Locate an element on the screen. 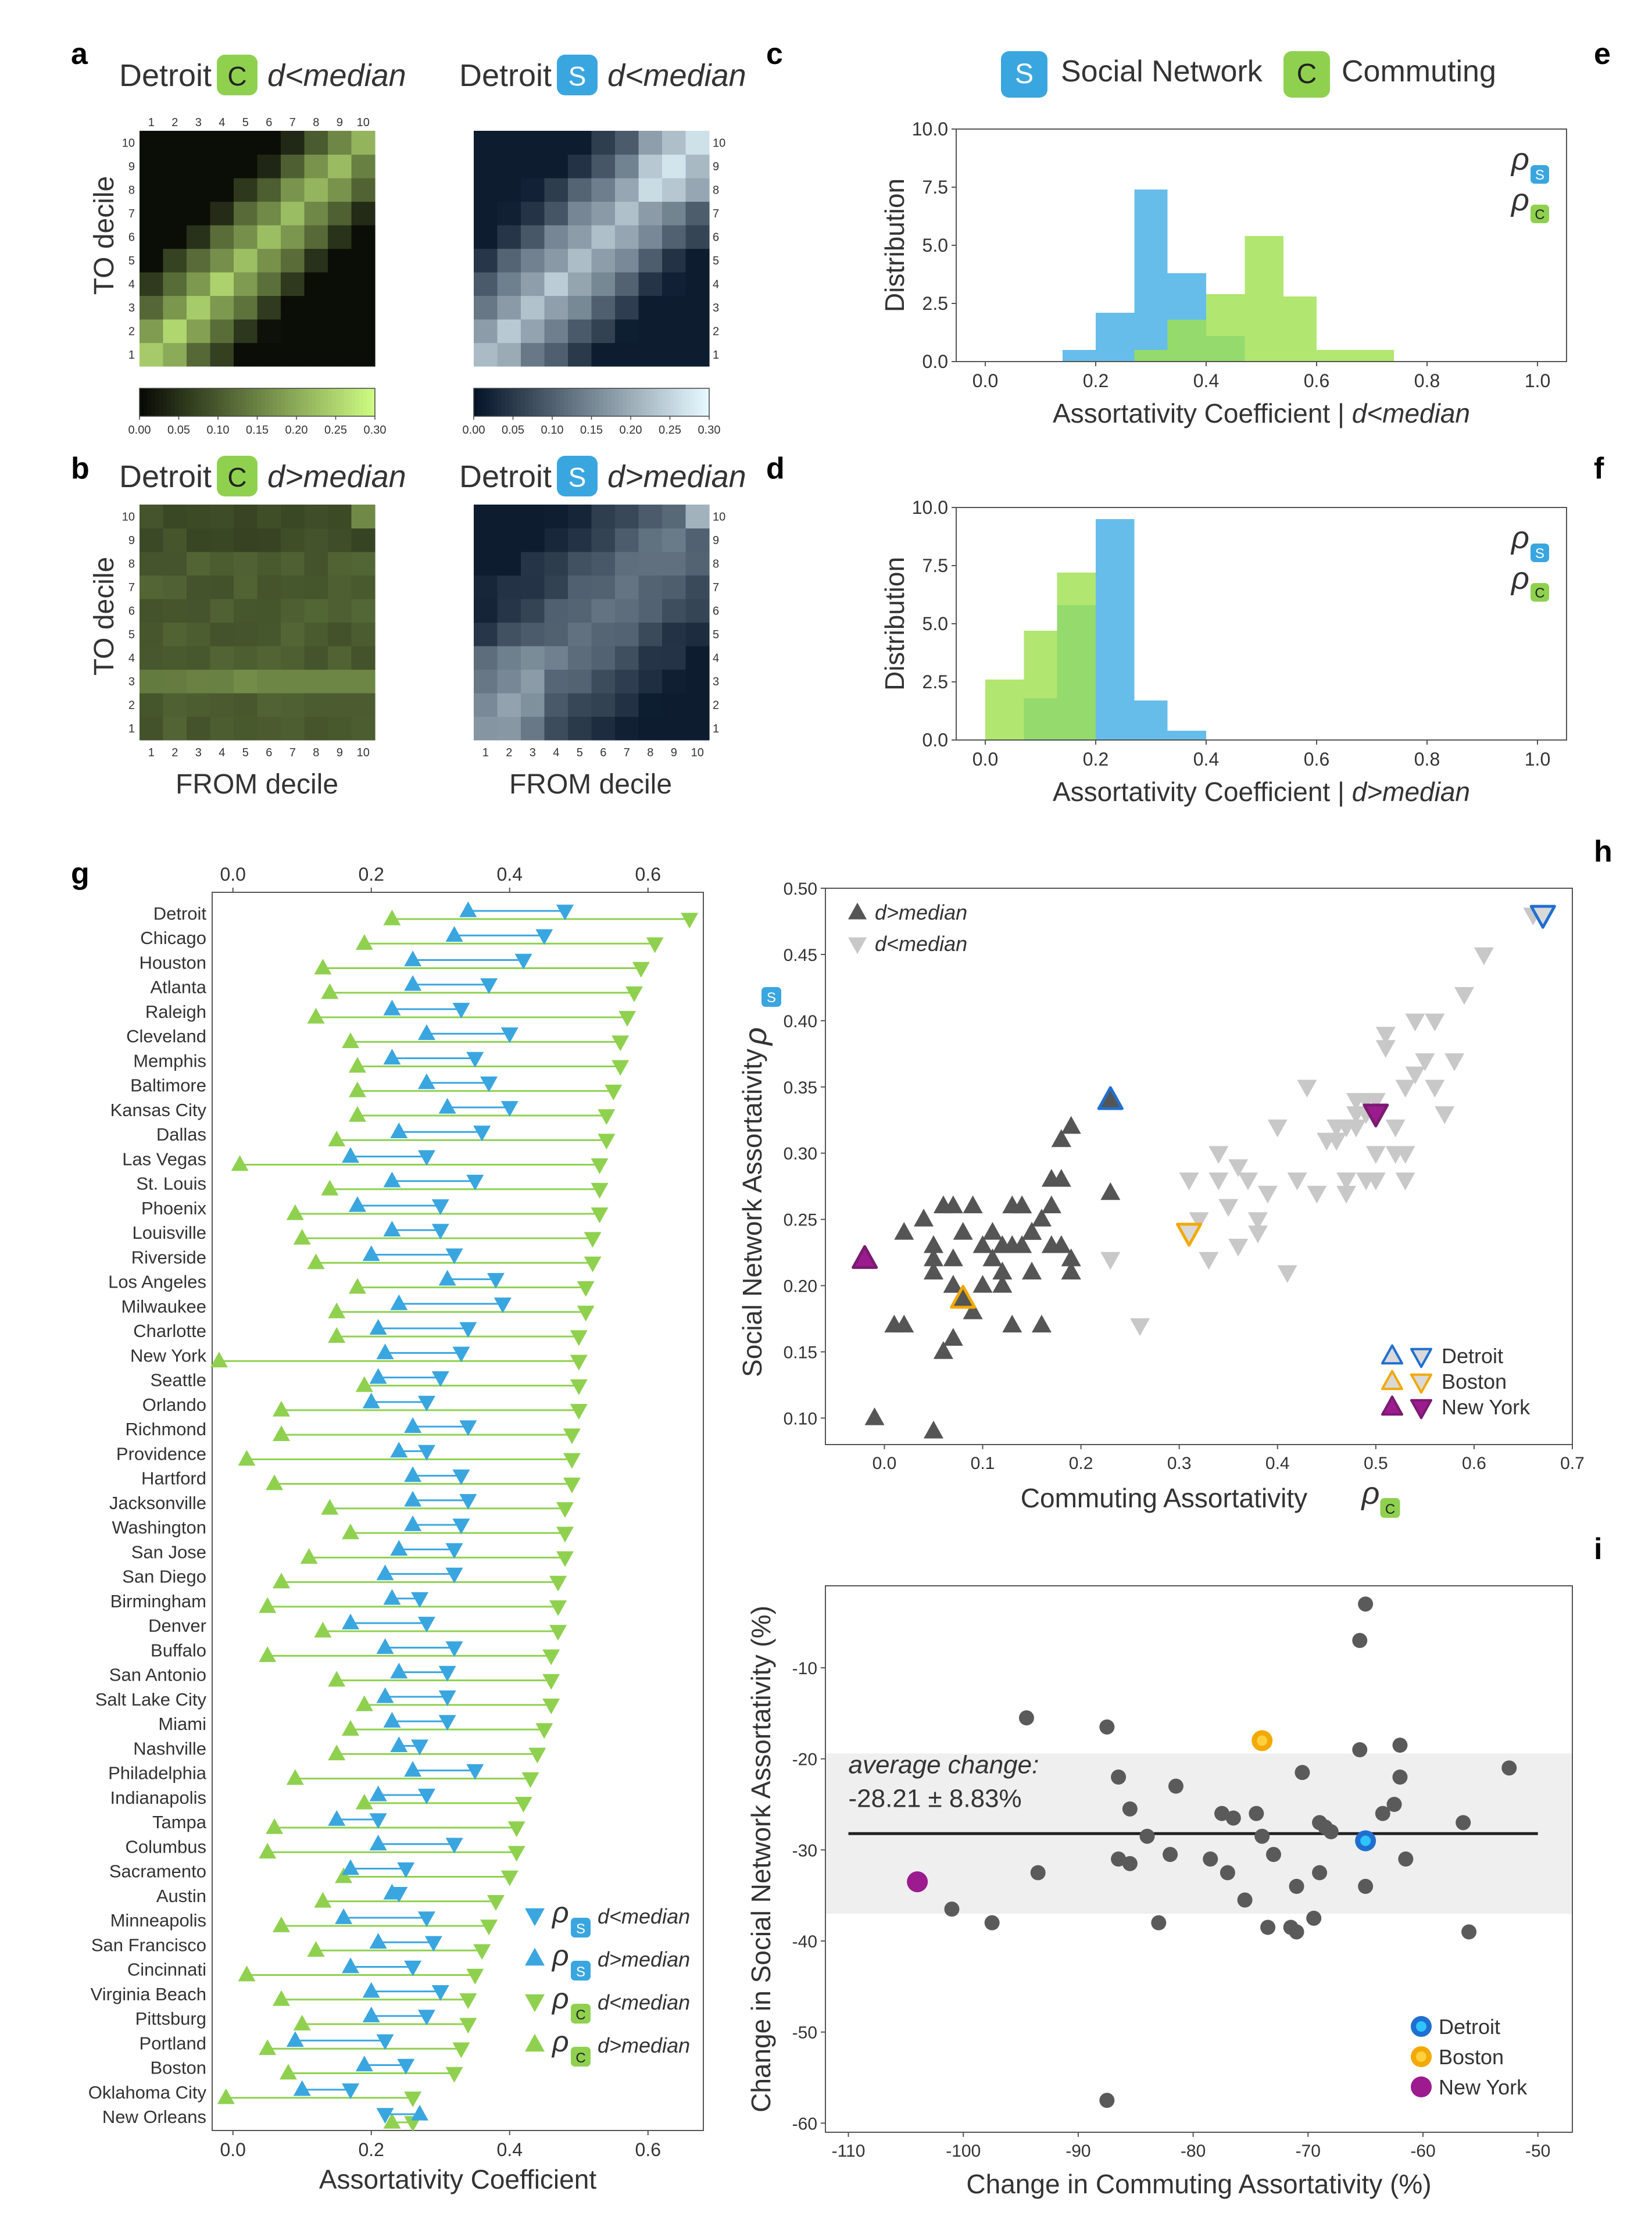  to-decile-label-a: TO decile is located at coordinates (104, 235).